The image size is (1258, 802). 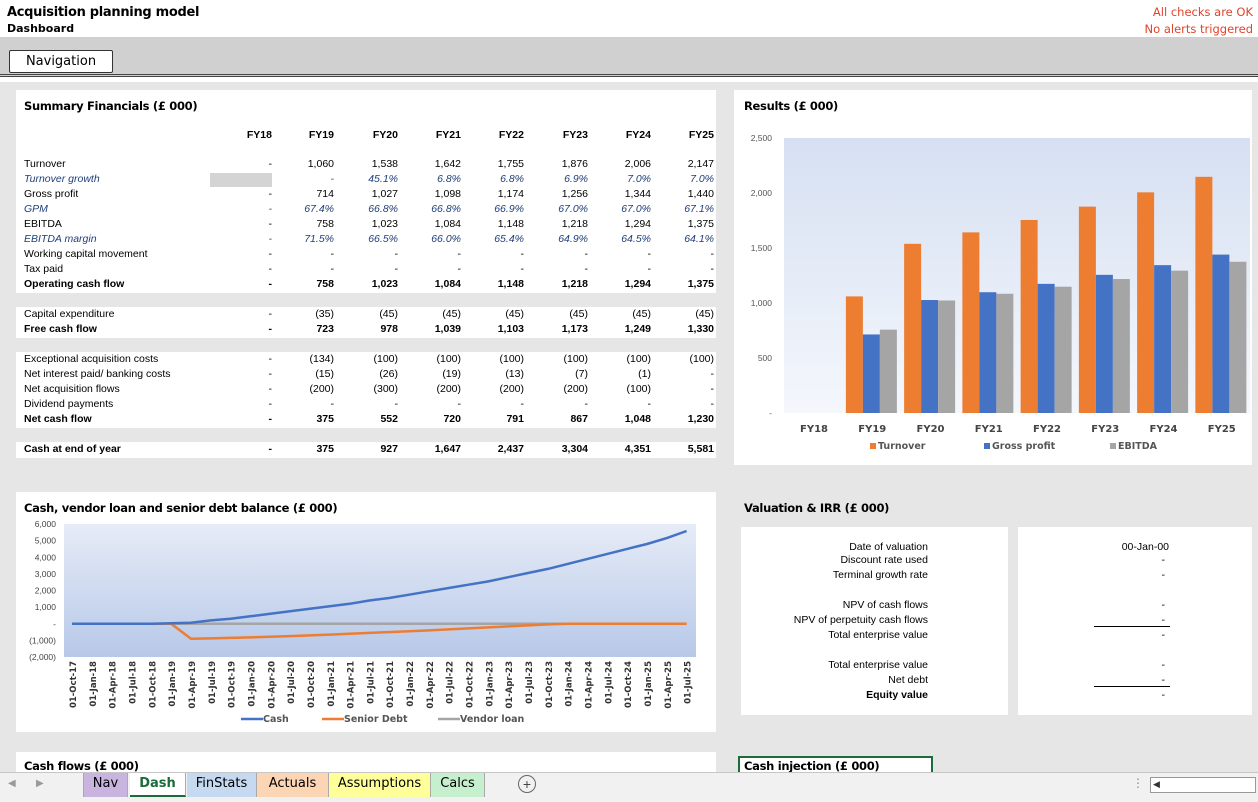 What do you see at coordinates (105, 785) in the screenshot?
I see `tab-nav: Nav` at bounding box center [105, 785].